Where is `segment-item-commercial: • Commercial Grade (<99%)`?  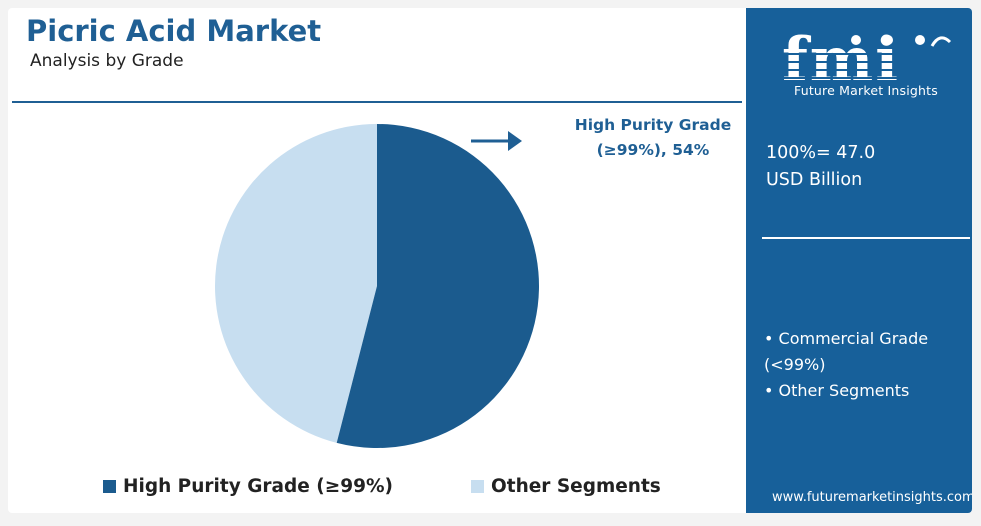 segment-item-commercial: • Commercial Grade (<99%) is located at coordinates (846, 351).